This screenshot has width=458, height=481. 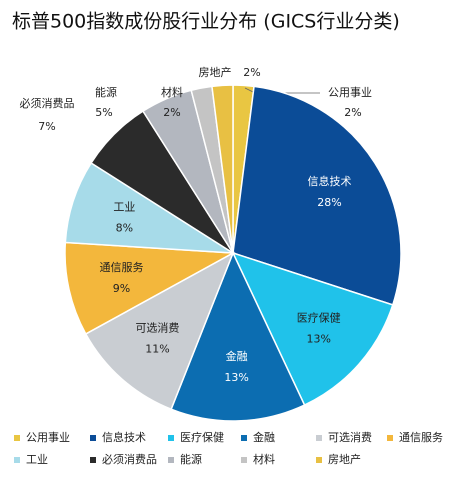 I want to click on chart-title: 标普500指数成份股行业分布 (GICS行业分类), so click(x=206, y=22).